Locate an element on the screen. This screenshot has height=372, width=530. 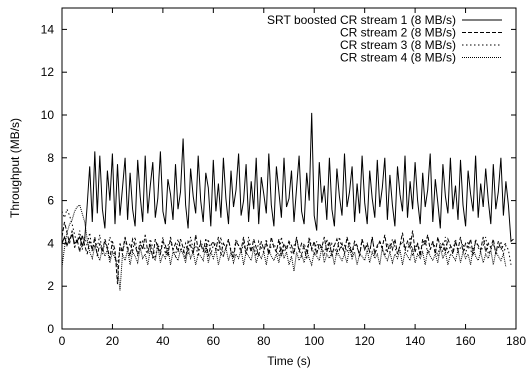
x-tick-label: 0 is located at coordinates (62, 341).